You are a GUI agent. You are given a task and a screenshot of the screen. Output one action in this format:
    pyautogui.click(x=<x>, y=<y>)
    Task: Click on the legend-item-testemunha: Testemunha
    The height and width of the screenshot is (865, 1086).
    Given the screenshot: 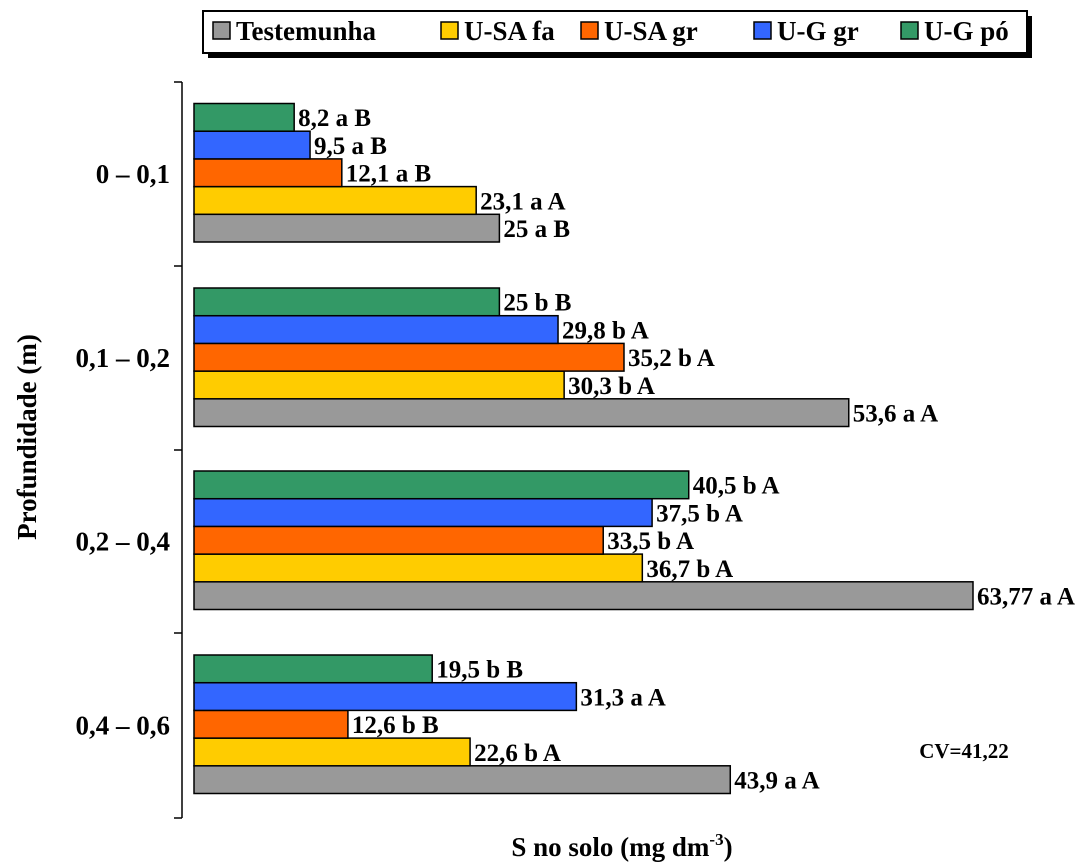 What is the action you would take?
    pyautogui.click(x=294, y=31)
    